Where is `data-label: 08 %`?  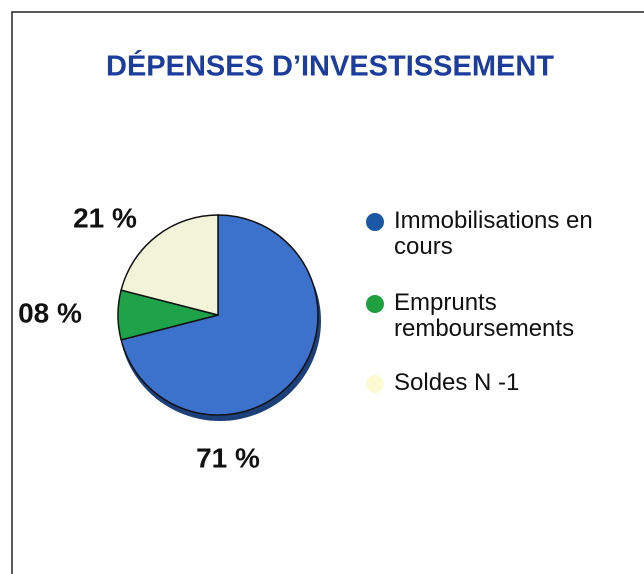 data-label: 08 % is located at coordinates (50, 312).